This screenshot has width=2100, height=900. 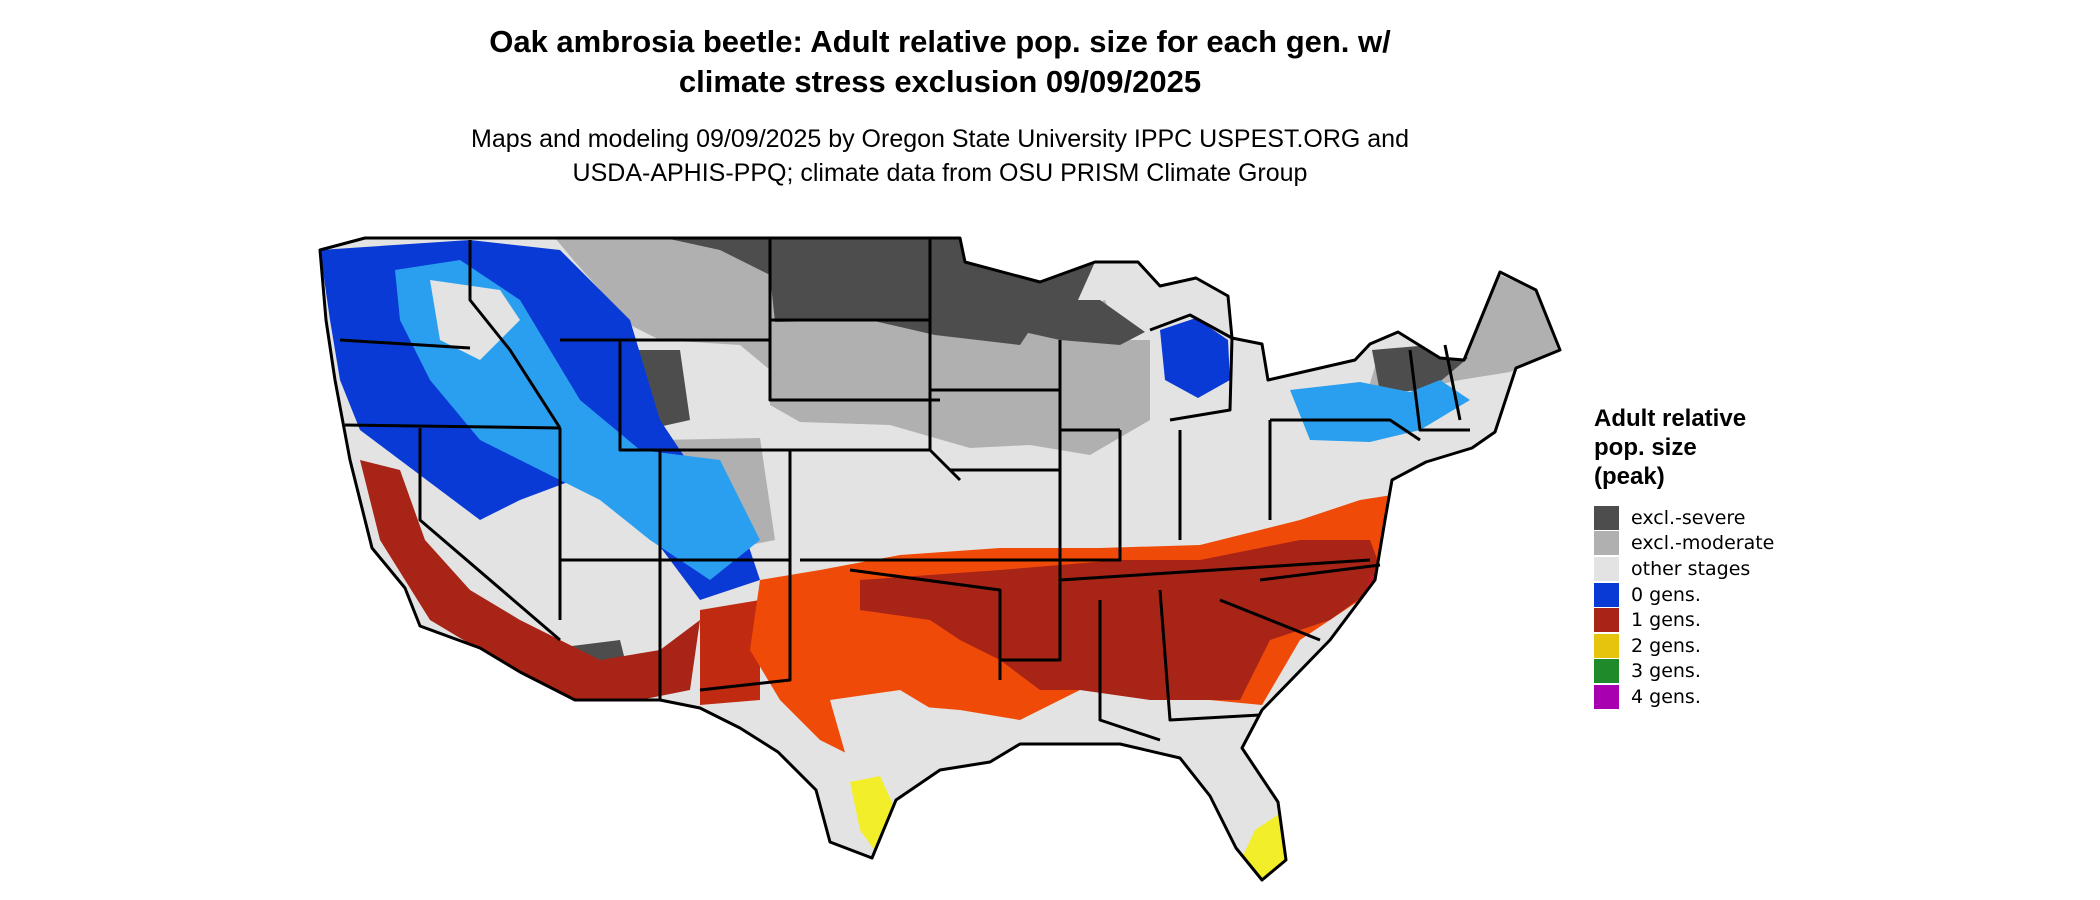 I want to click on legend-item: 4 gens., so click(x=1684, y=697).